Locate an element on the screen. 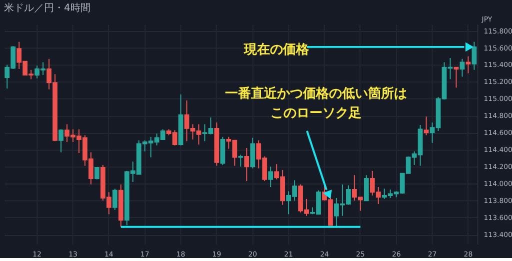 The height and width of the screenshot is (261, 512). annotation: 現在の価格 is located at coordinates (276, 50).